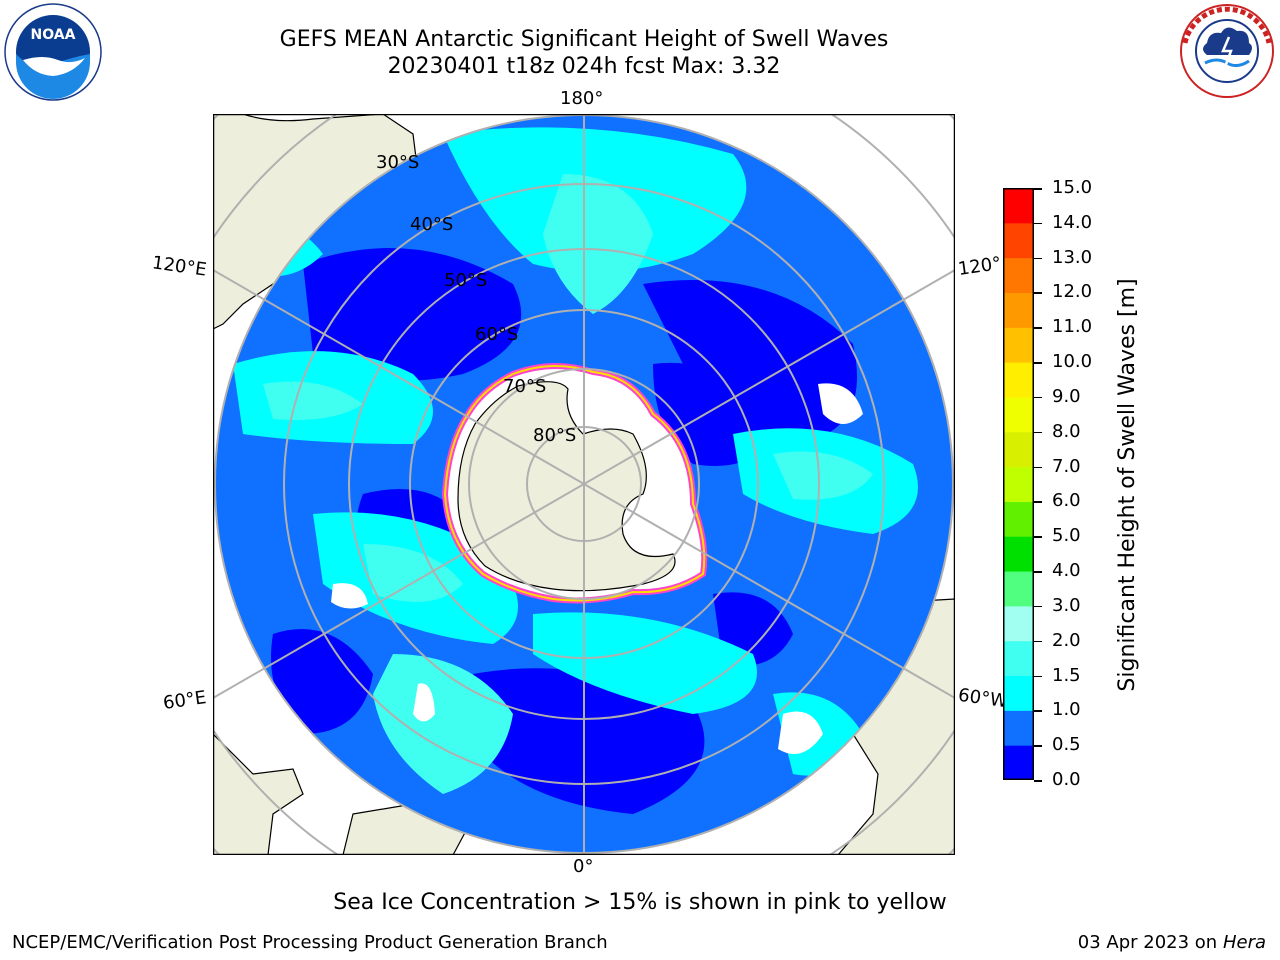  Describe the element at coordinates (979, 266) in the screenshot. I see `lon-label-120w: 120°` at that location.